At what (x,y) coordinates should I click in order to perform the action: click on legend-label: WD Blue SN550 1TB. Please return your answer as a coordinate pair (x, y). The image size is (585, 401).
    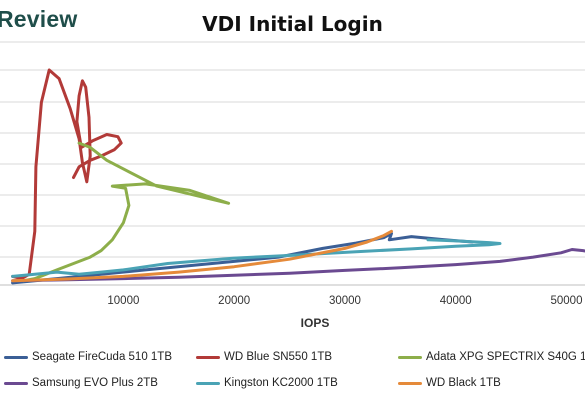
    Looking at the image, I should click on (278, 357).